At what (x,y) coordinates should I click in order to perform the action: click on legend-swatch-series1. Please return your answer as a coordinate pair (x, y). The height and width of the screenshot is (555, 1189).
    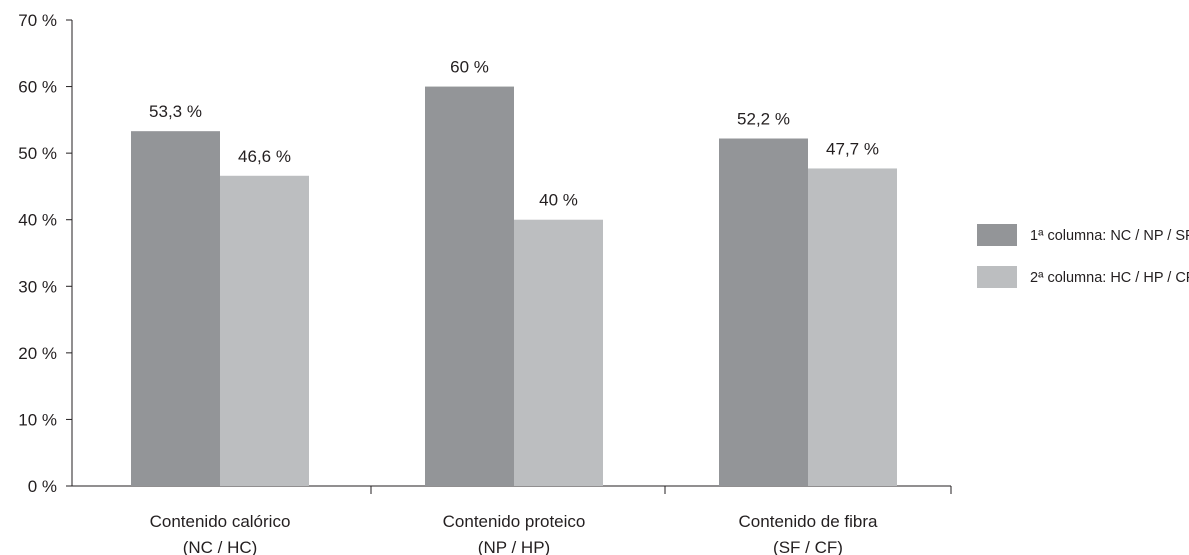
    Looking at the image, I should click on (997, 235).